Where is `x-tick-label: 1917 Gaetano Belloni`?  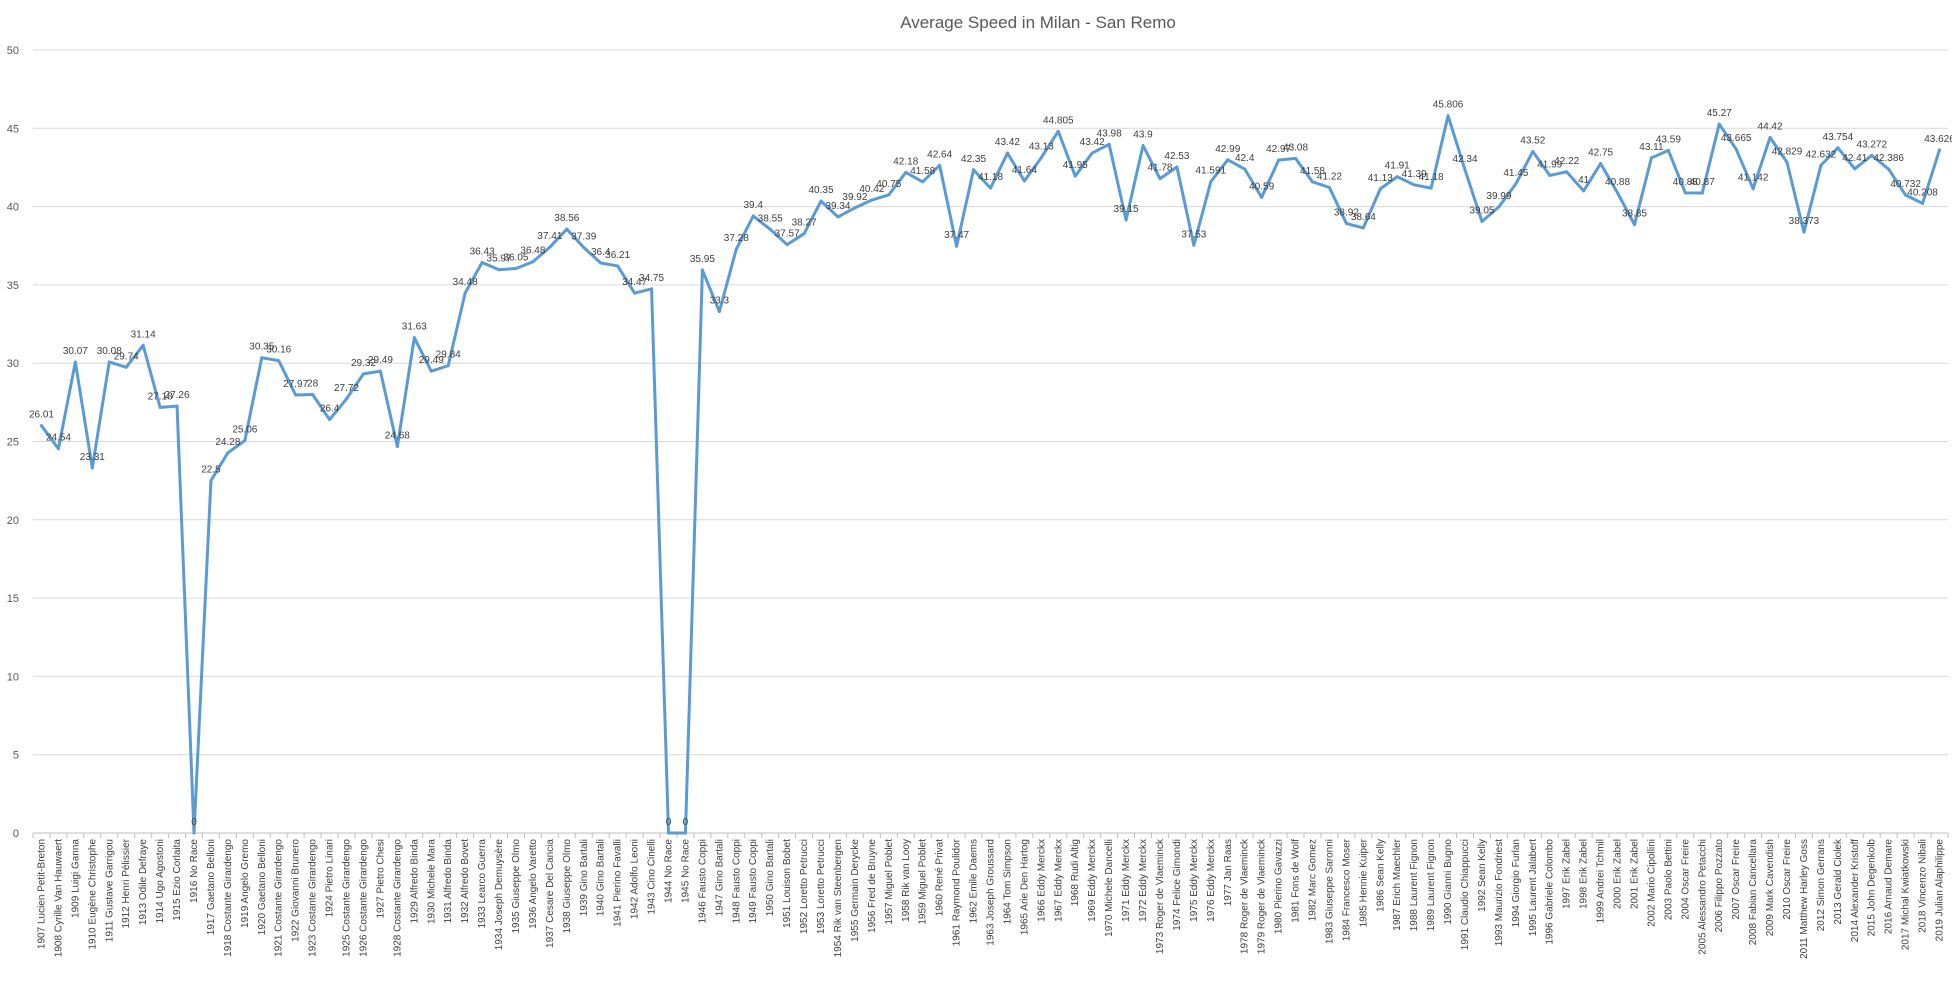 x-tick-label: 1917 Gaetano Belloni is located at coordinates (211, 887).